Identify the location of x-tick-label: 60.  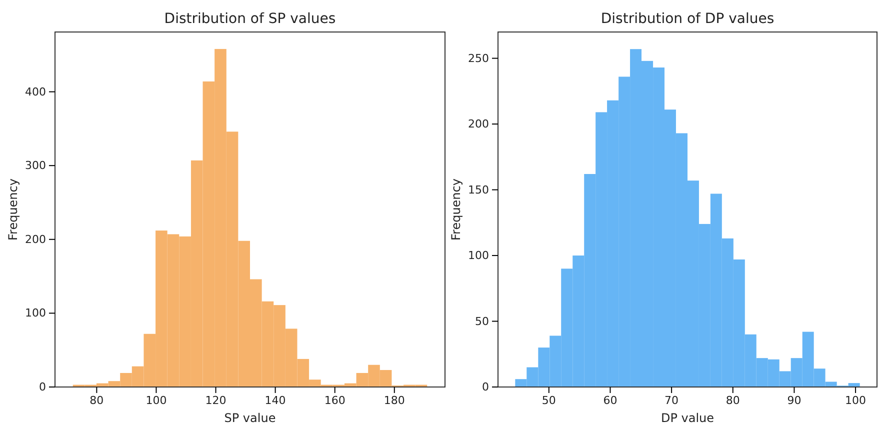
(610, 400).